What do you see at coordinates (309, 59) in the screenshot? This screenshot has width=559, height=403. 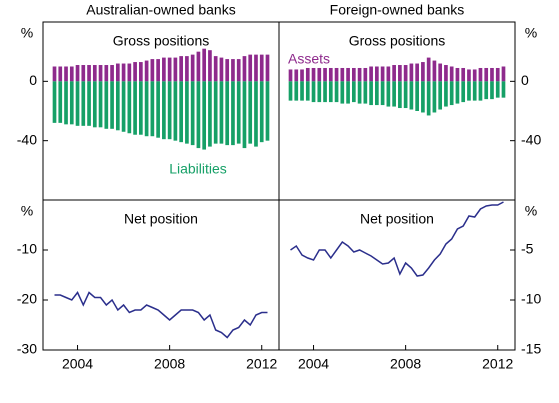 I see `series-label: Assets` at bounding box center [309, 59].